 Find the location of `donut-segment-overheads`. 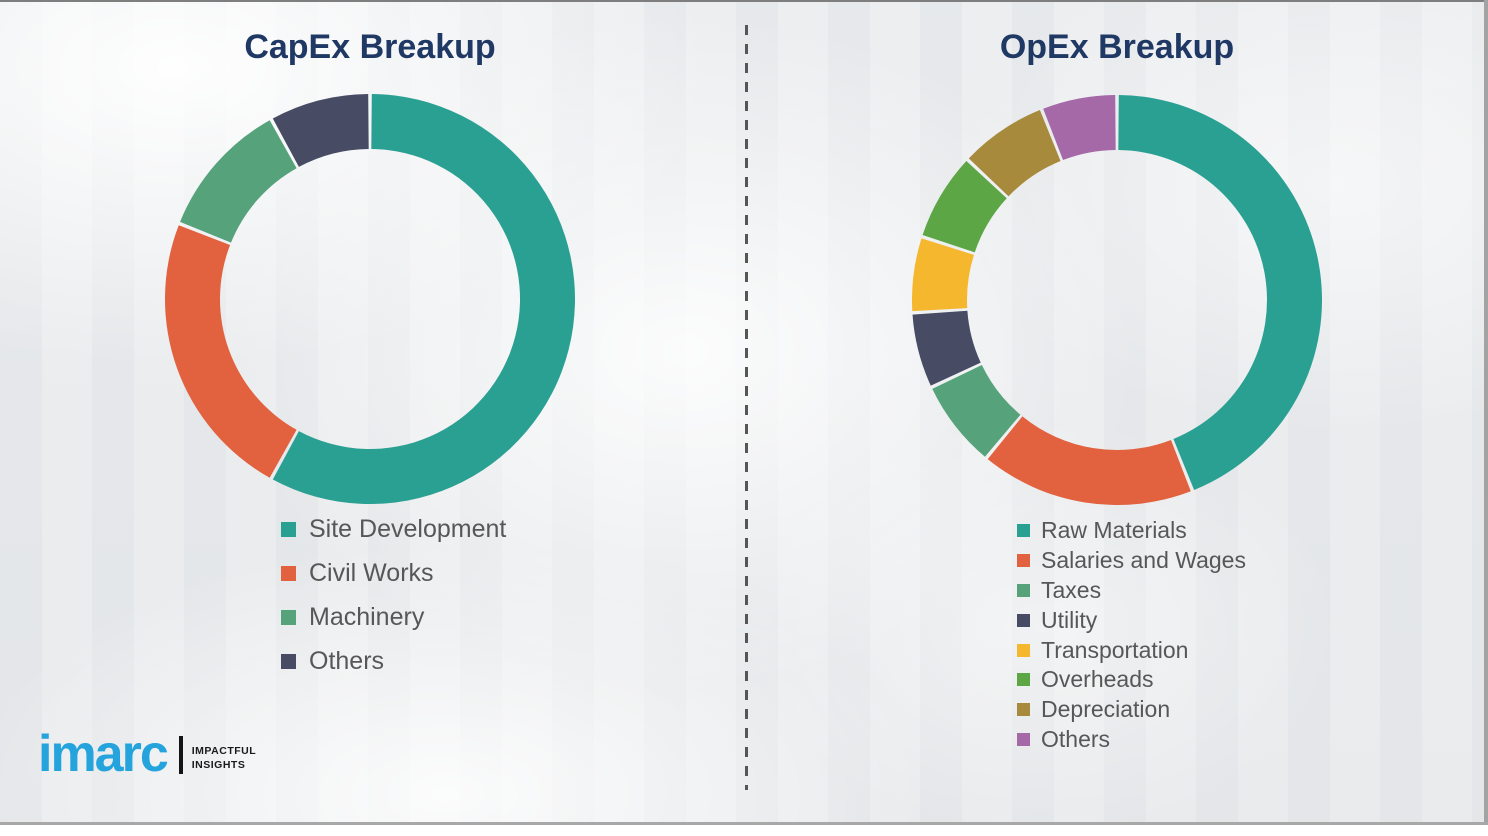

donut-segment-overheads is located at coordinates (964, 206).